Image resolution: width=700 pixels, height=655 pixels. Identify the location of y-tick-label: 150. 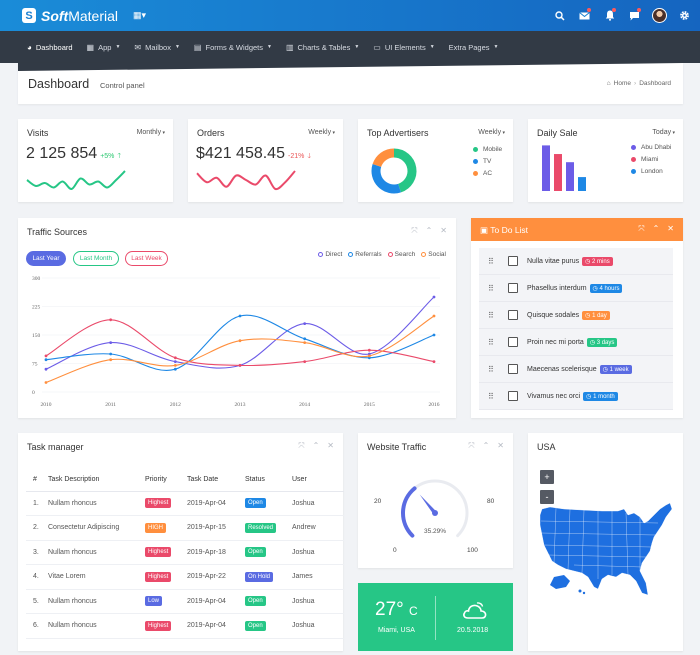
(36, 336).